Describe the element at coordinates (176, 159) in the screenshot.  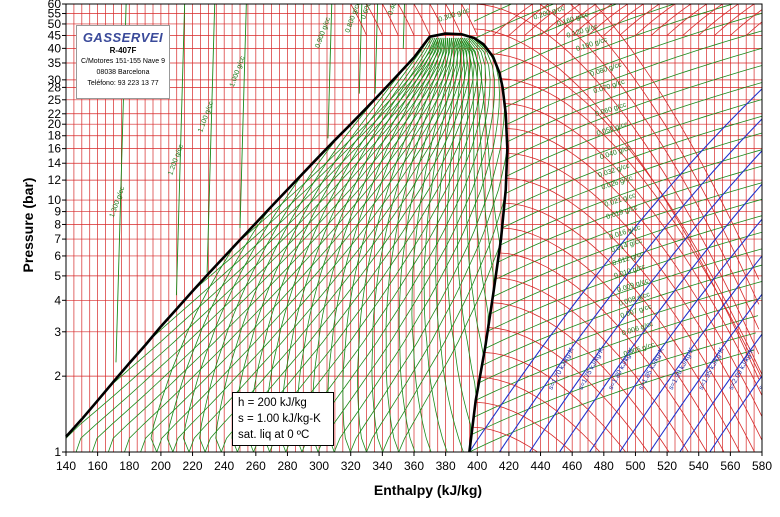
I see `density-label: 1.200 g/cc` at that location.